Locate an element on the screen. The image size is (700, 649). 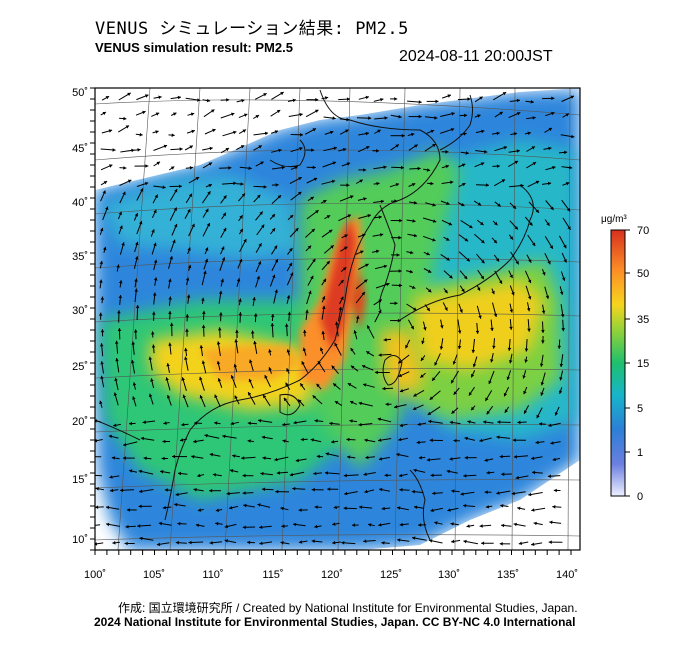
colorbar-gradient is located at coordinates (618, 363).